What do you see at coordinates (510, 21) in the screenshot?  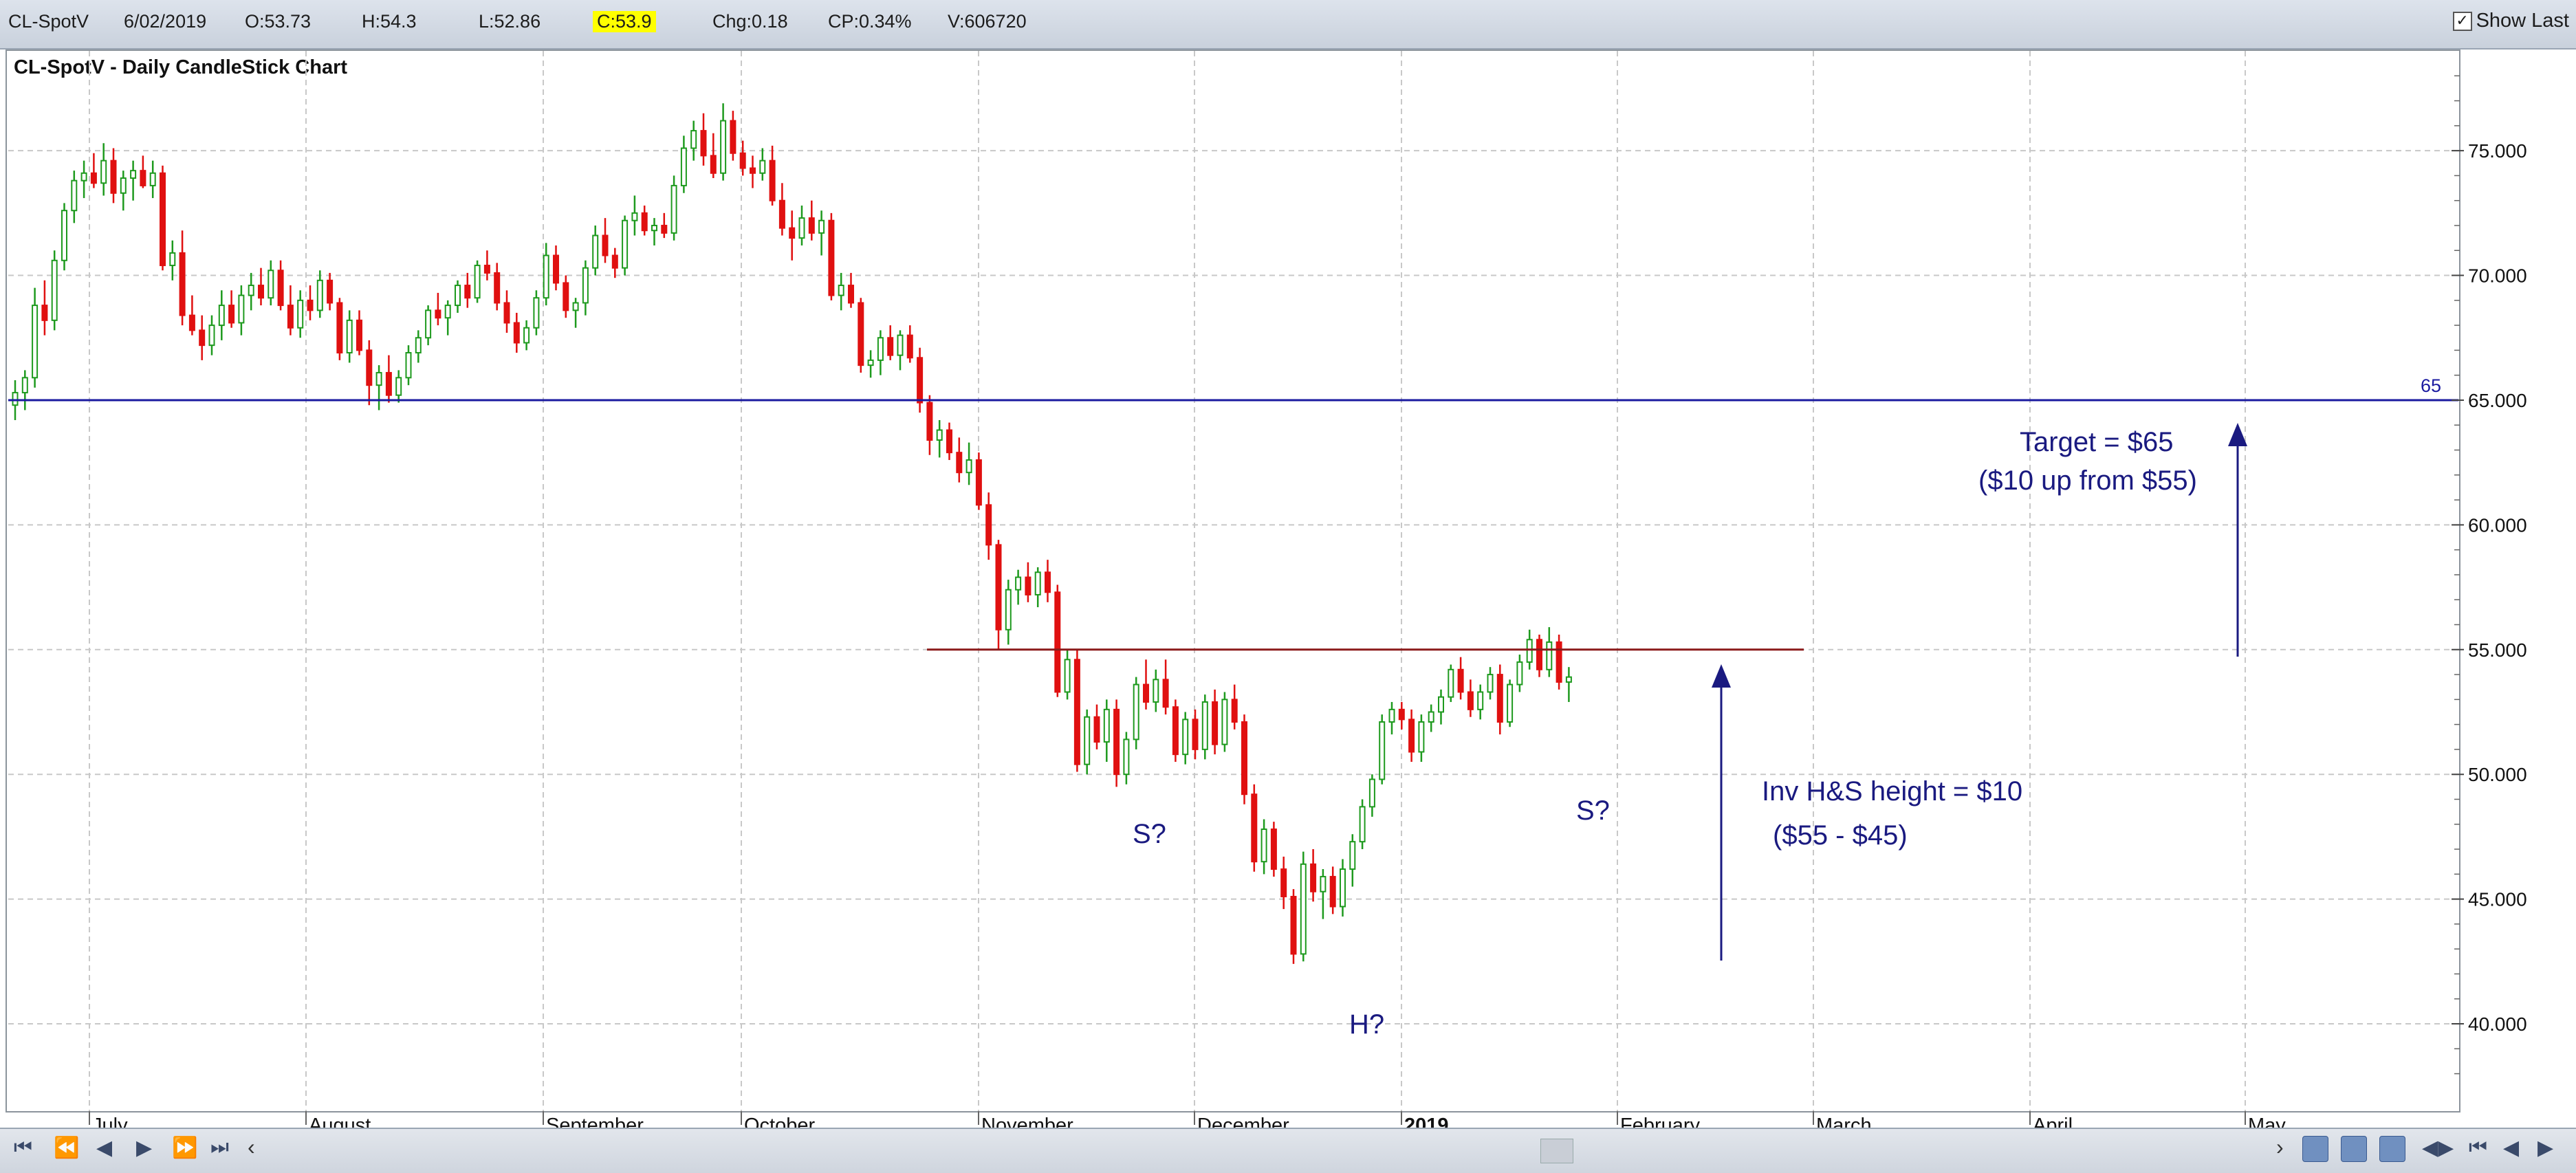 I see `low-value: L:52.86` at bounding box center [510, 21].